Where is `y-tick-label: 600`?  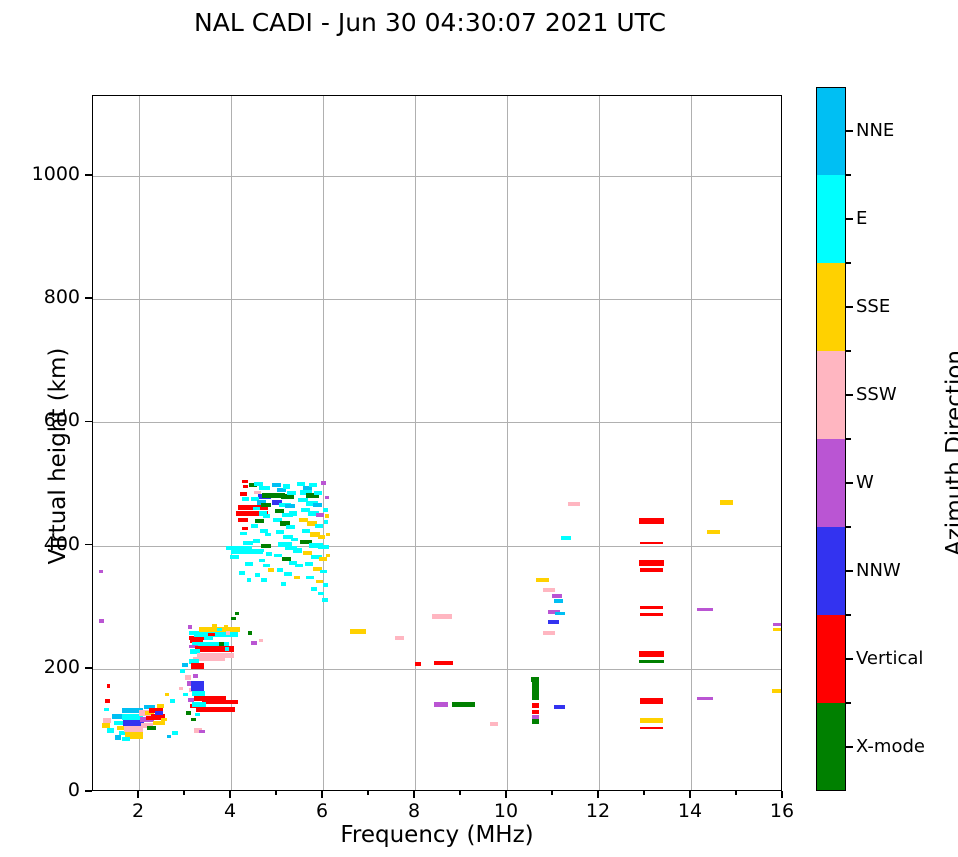 y-tick-label: 600 is located at coordinates (61, 420).